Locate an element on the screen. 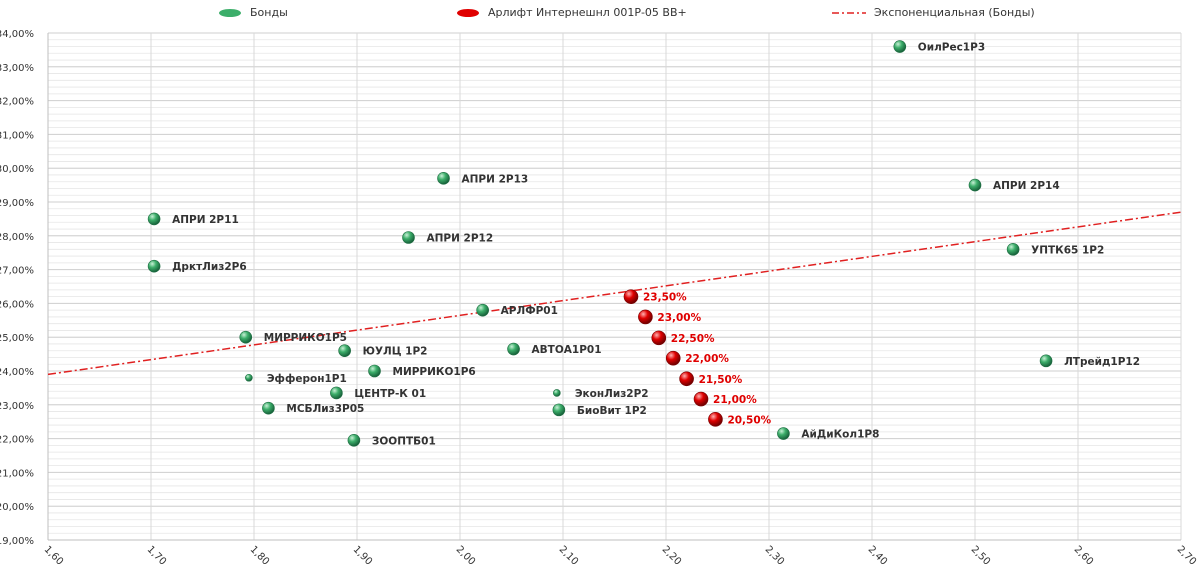 This screenshot has width=1200, height=573. y-tick-label: 27,00% is located at coordinates (17, 271).